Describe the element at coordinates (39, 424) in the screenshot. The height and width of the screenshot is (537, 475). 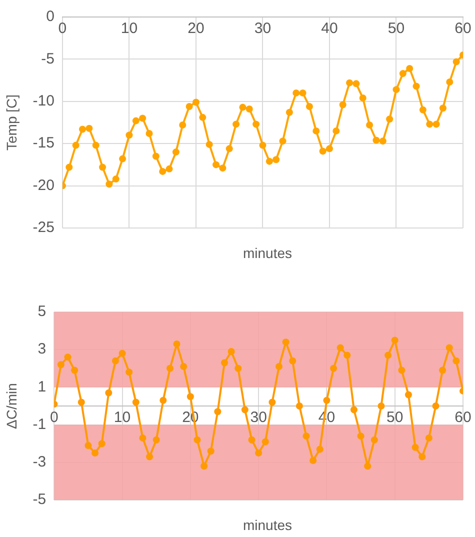
I see `y-tick-label: -1` at that location.